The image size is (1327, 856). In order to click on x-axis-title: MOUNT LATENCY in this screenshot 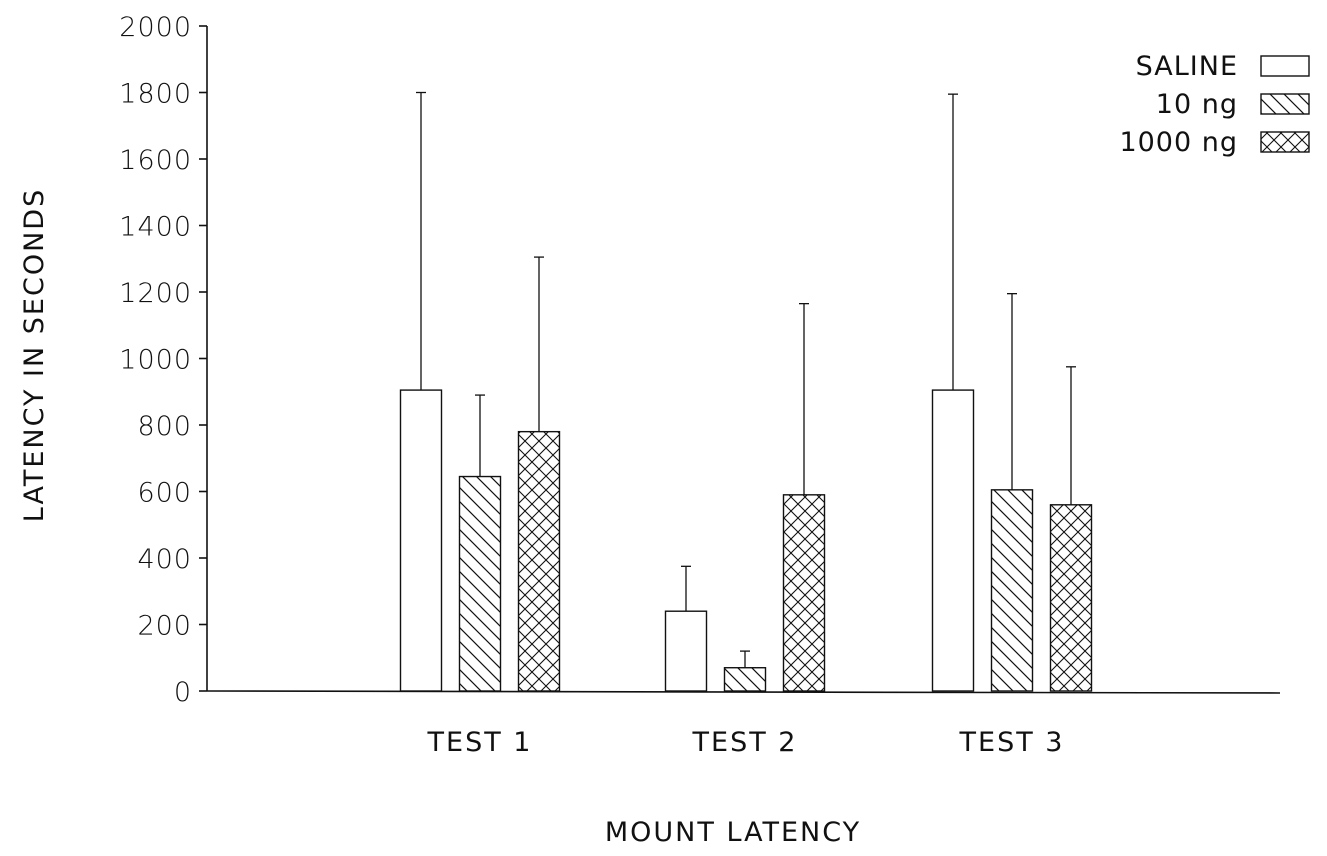, I will do `click(733, 832)`.